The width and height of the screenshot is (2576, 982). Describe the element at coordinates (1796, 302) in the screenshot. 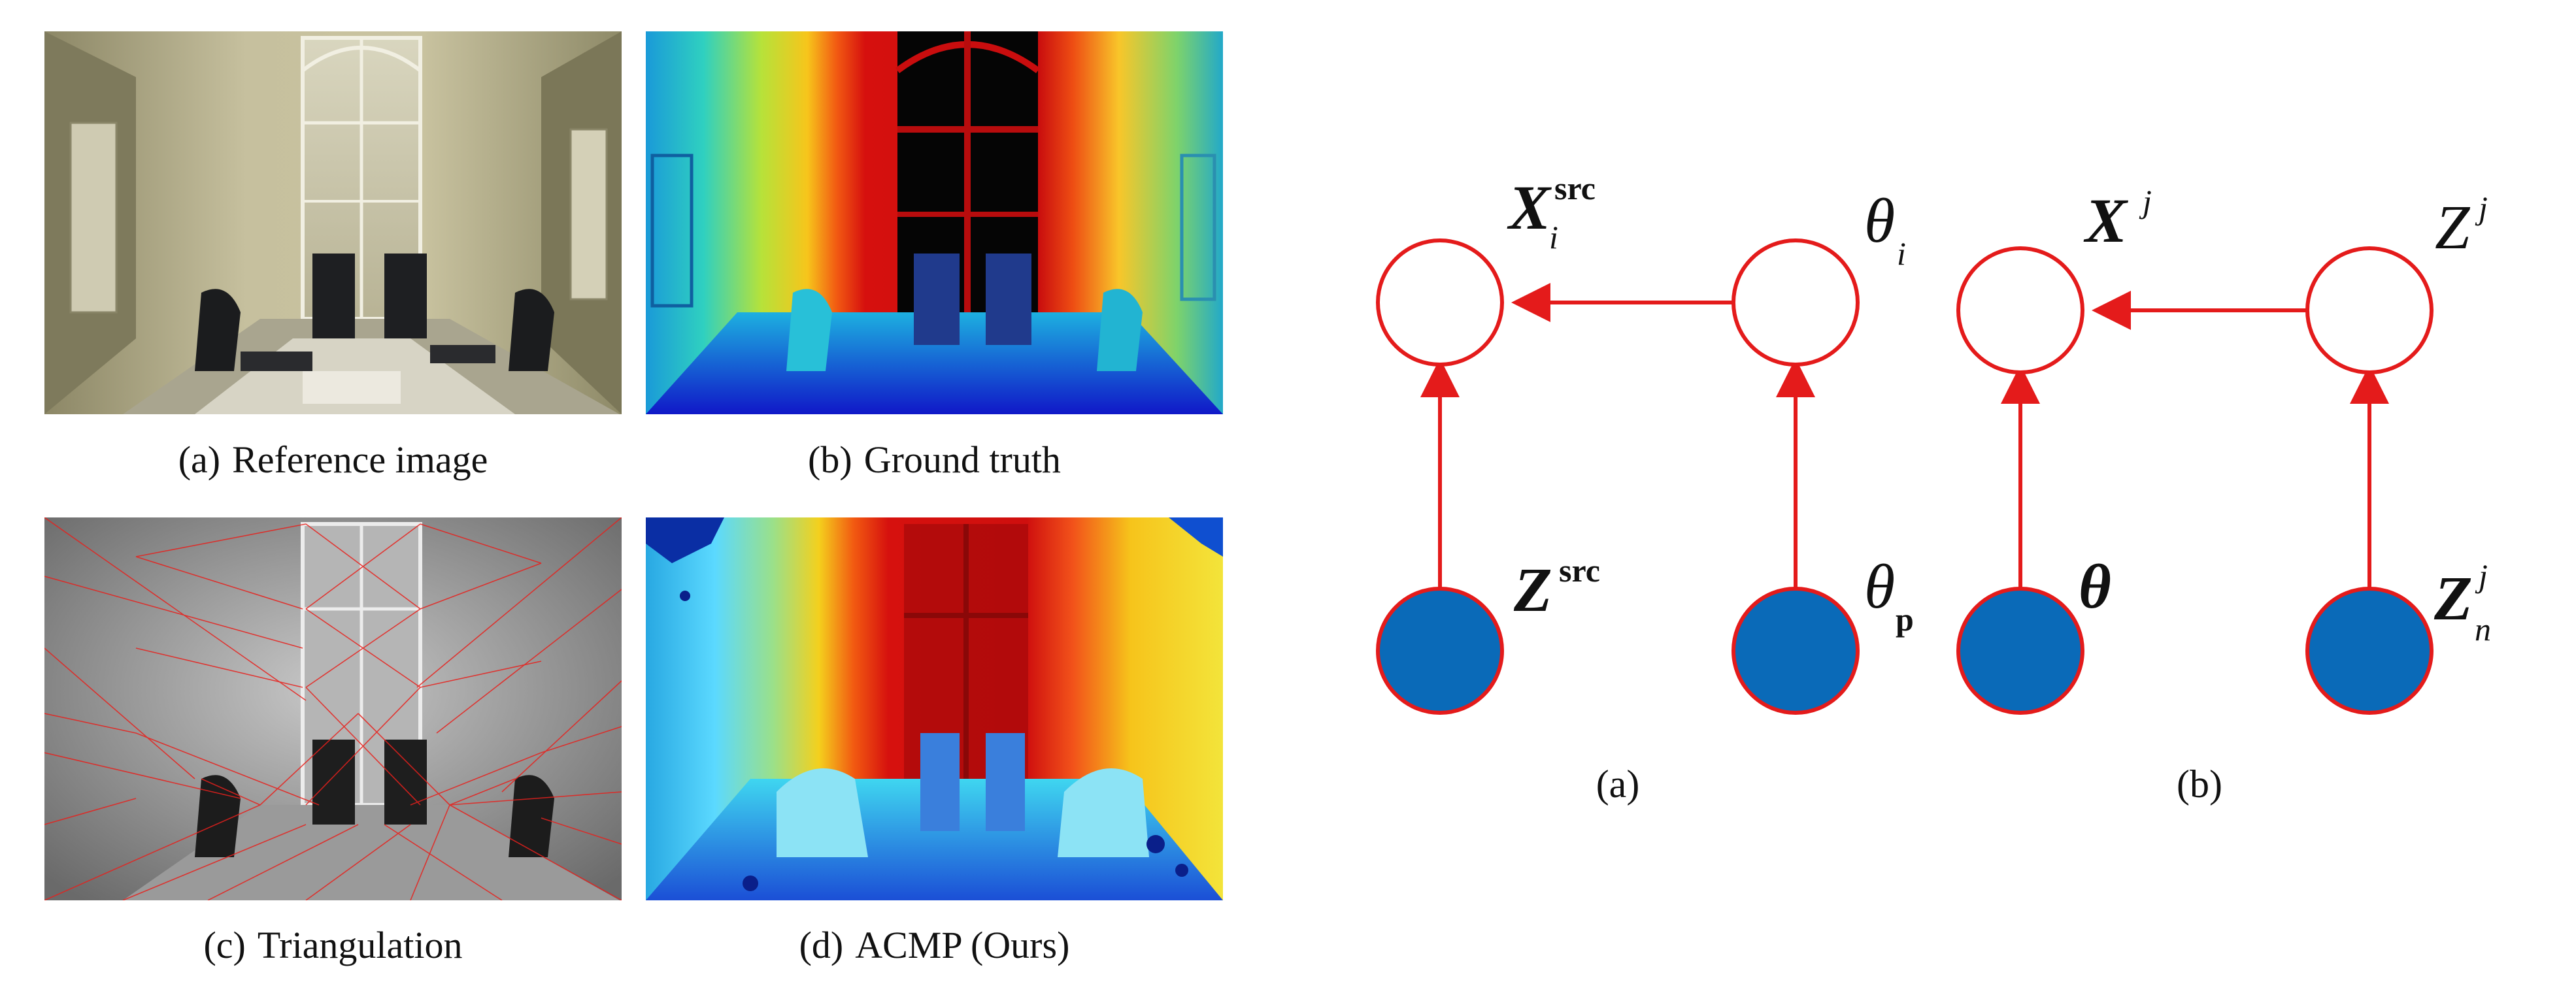

I see `node-theta-i` at that location.